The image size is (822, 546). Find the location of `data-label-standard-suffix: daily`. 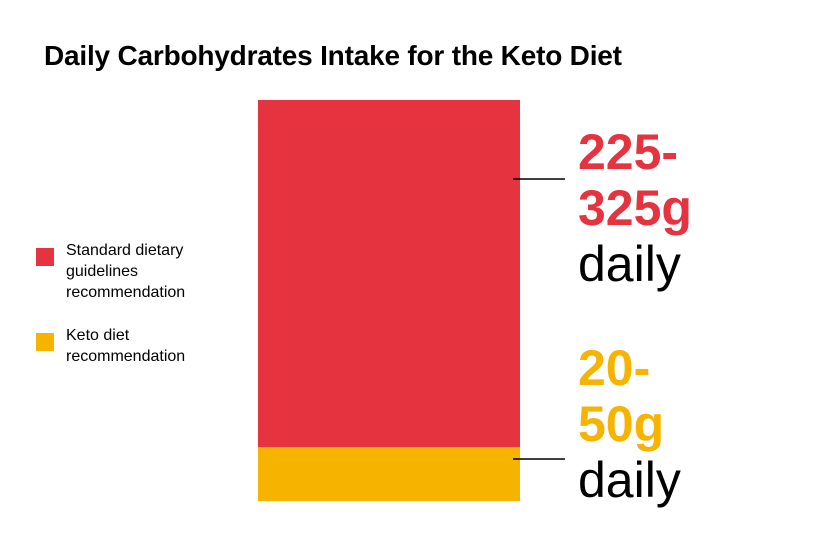

data-label-standard-suffix: daily is located at coordinates (629, 264).